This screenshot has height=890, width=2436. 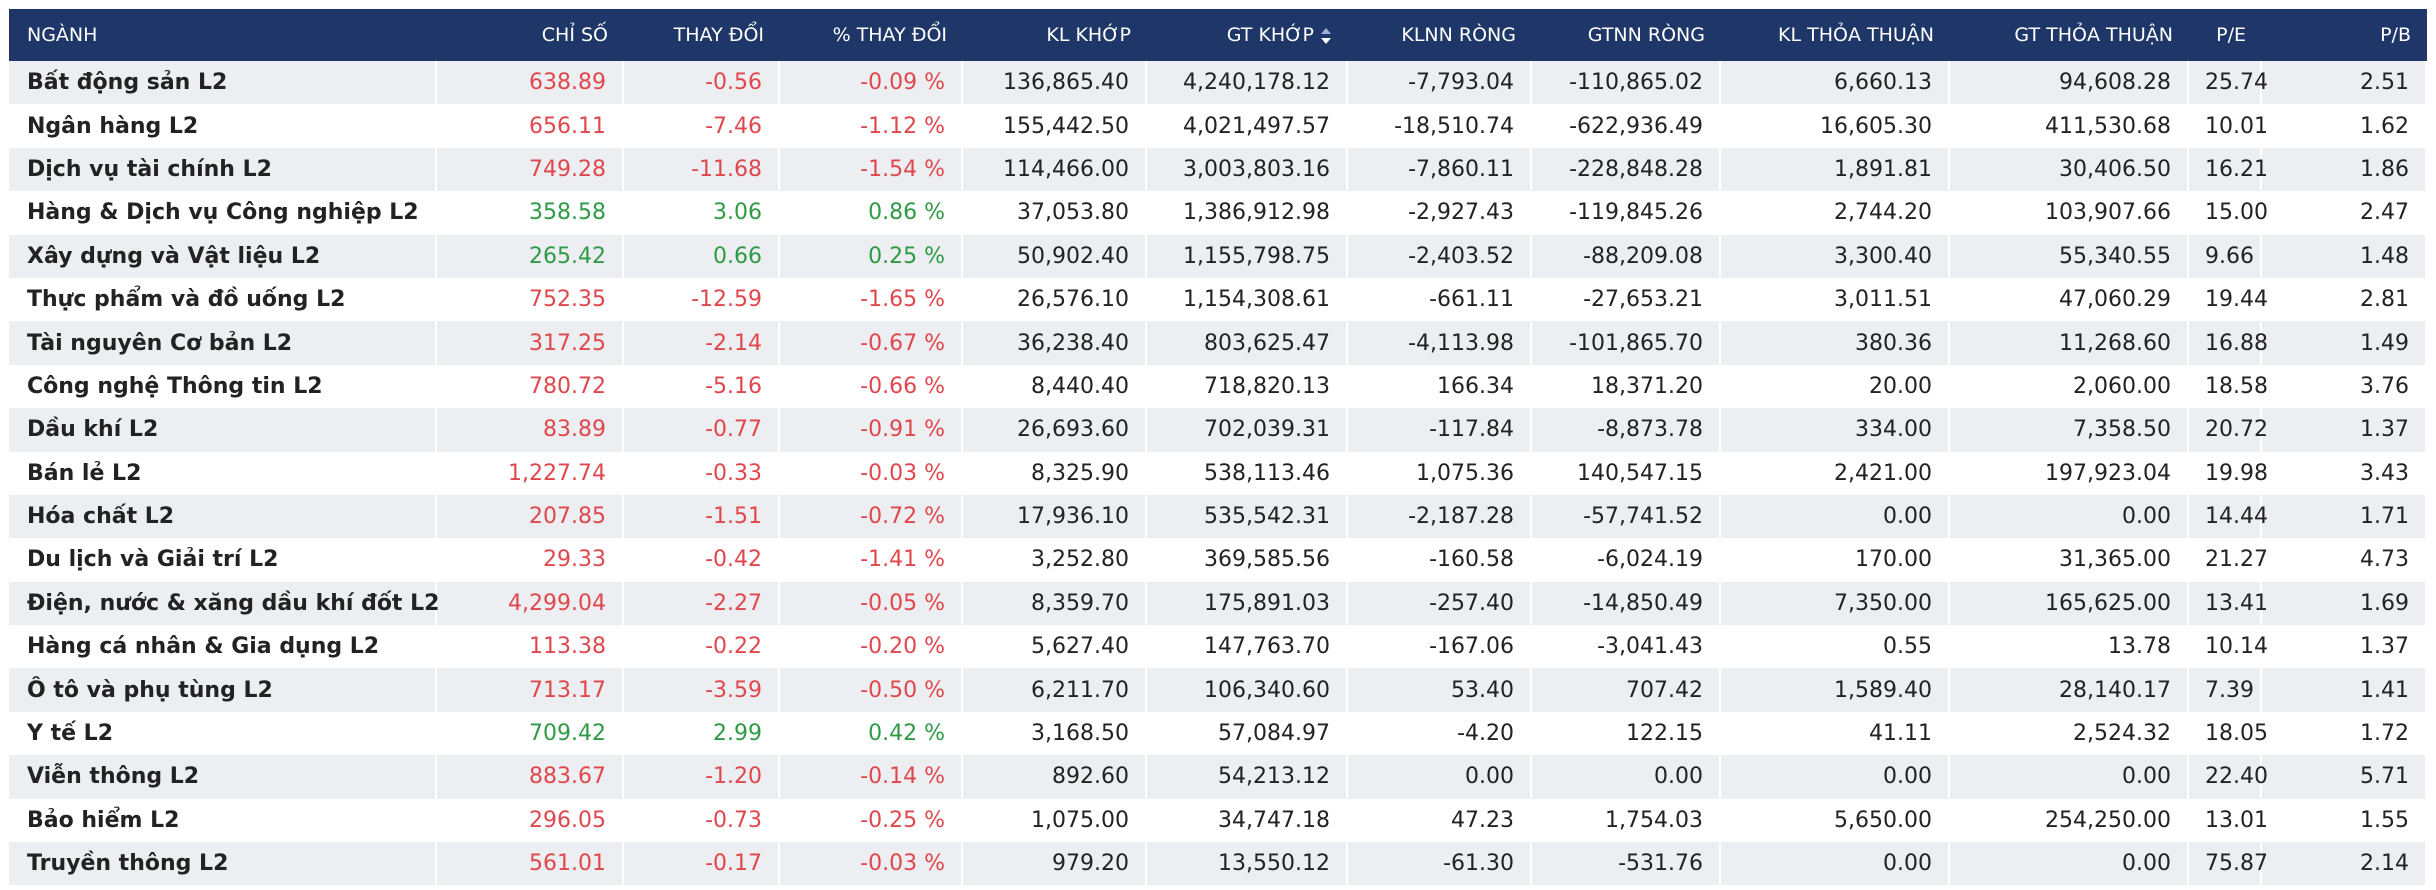 I want to click on cell-value: -0.03 %, so click(x=871, y=473).